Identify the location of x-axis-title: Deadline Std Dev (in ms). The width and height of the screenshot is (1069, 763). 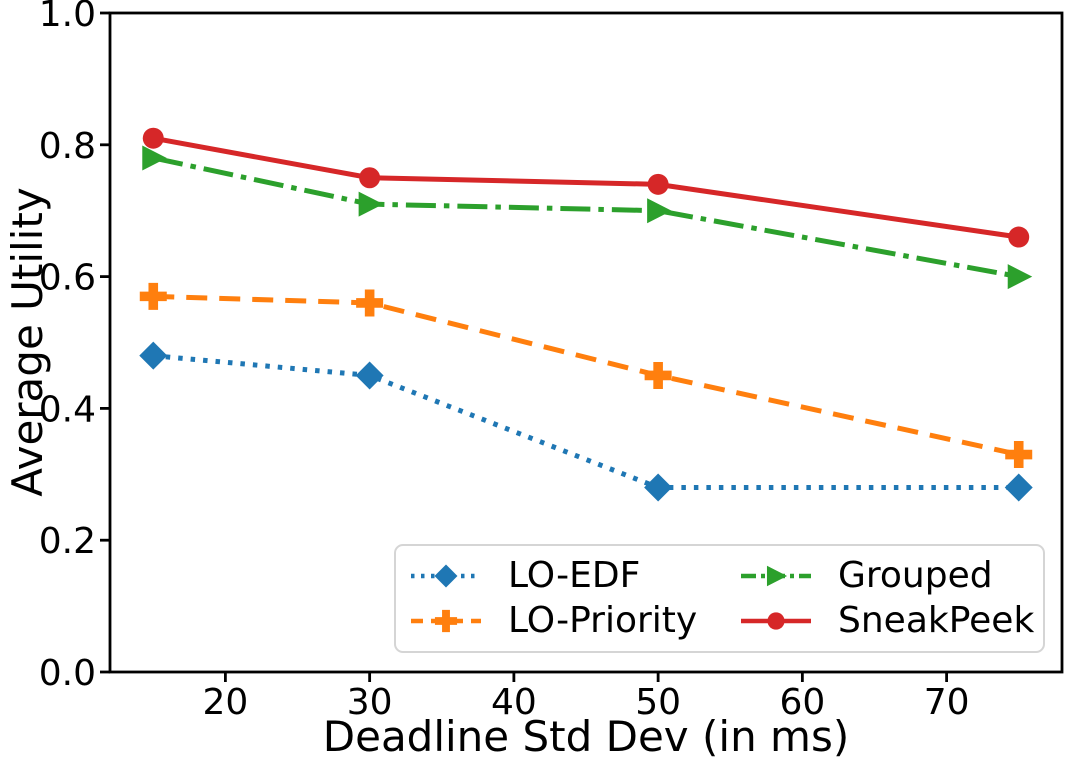
(586, 736).